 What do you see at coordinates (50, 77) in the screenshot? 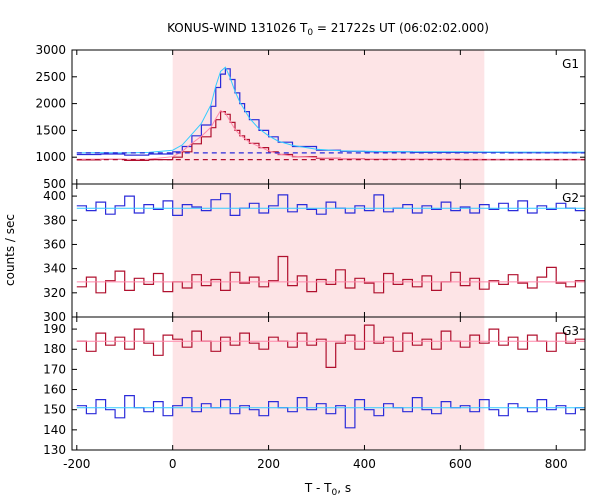
I see `y-tick-label: 2500` at bounding box center [50, 77].